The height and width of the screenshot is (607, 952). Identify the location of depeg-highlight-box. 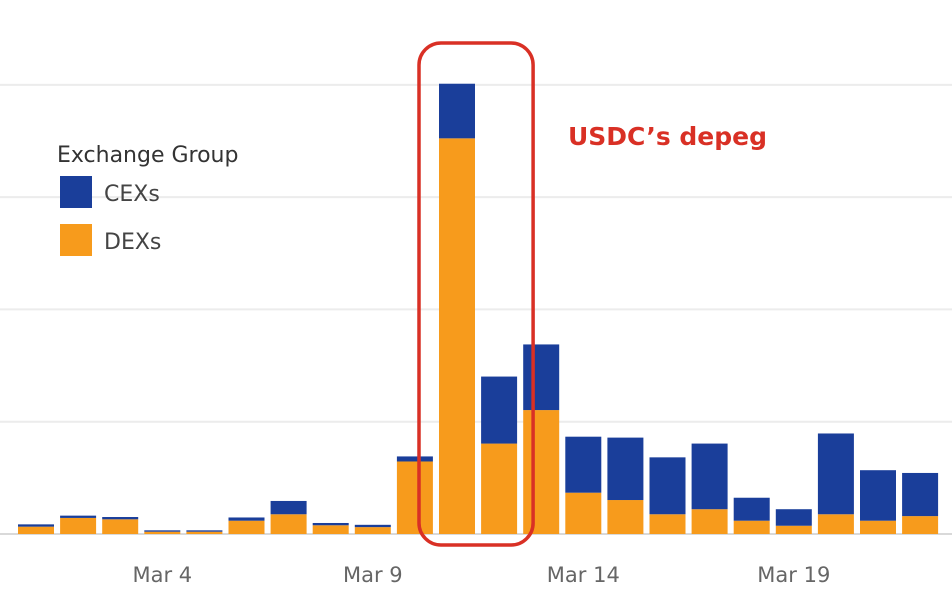
(476, 294).